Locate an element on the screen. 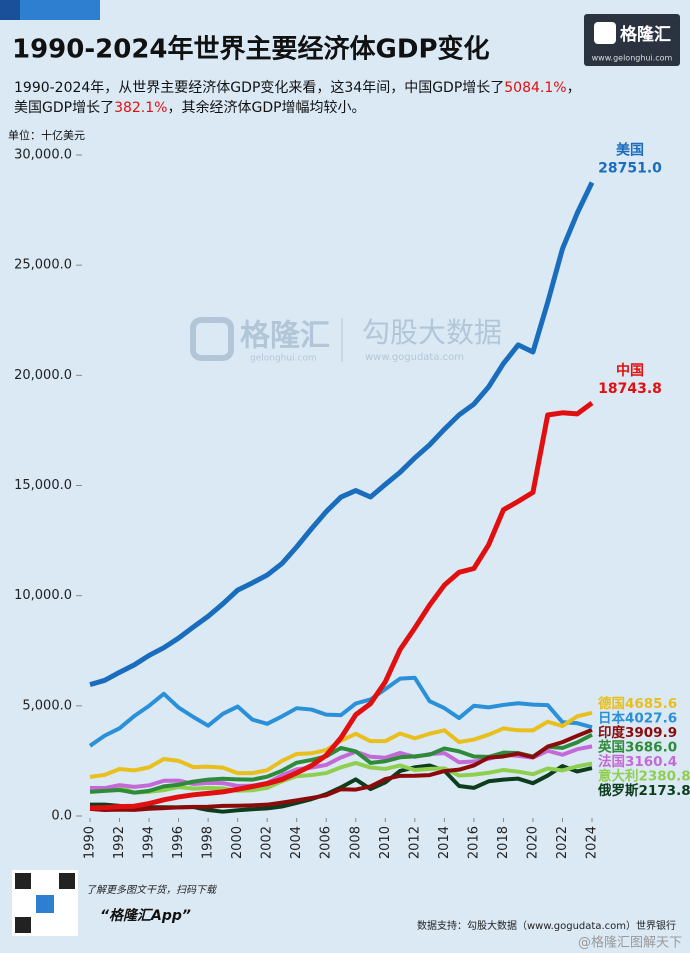 The image size is (690, 953). legend-label: 英国 is located at coordinates (611, 747).